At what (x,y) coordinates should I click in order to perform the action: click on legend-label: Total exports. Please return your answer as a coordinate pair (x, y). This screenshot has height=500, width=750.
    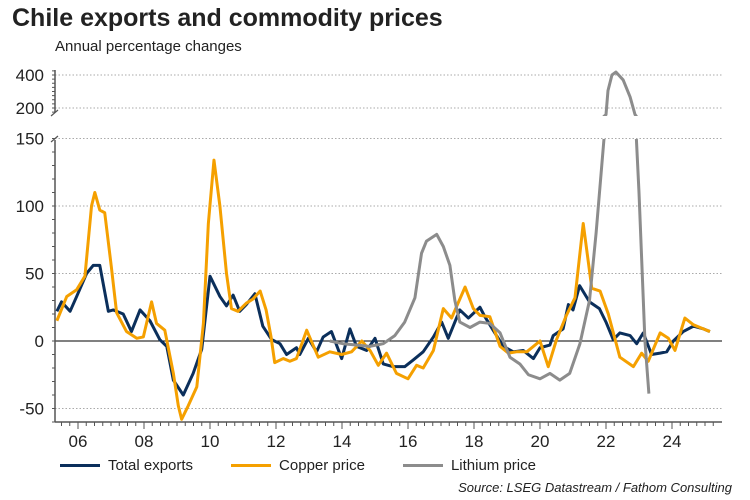
    Looking at the image, I should click on (151, 465).